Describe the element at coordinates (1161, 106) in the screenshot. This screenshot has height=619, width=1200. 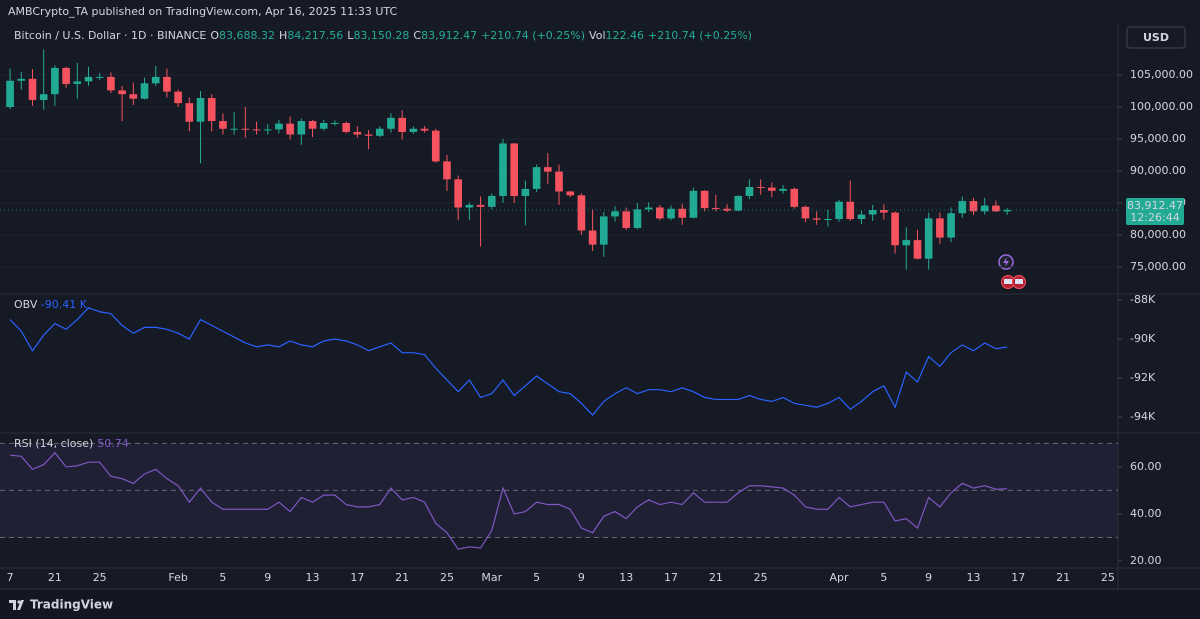
I see `y-tick-label: 100,000.00` at that location.